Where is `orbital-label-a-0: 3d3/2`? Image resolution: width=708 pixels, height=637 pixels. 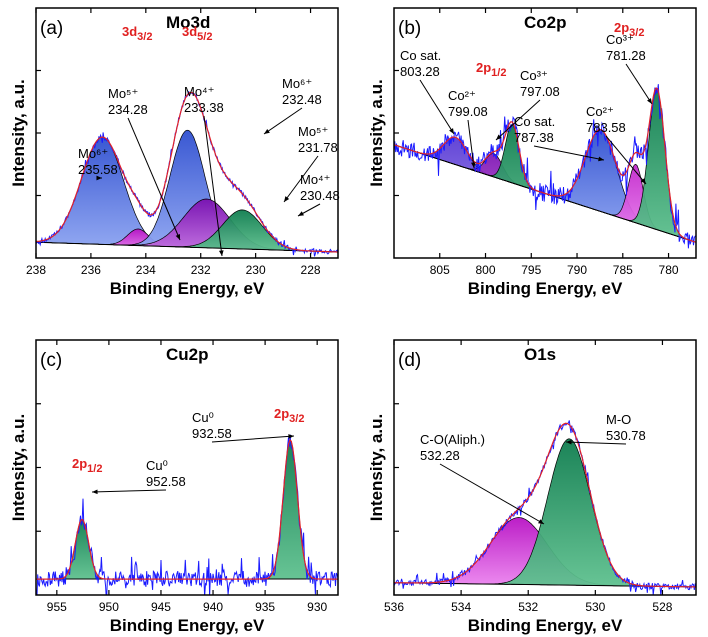
orbital-label-a-0: 3d3/2 is located at coordinates (137, 33).